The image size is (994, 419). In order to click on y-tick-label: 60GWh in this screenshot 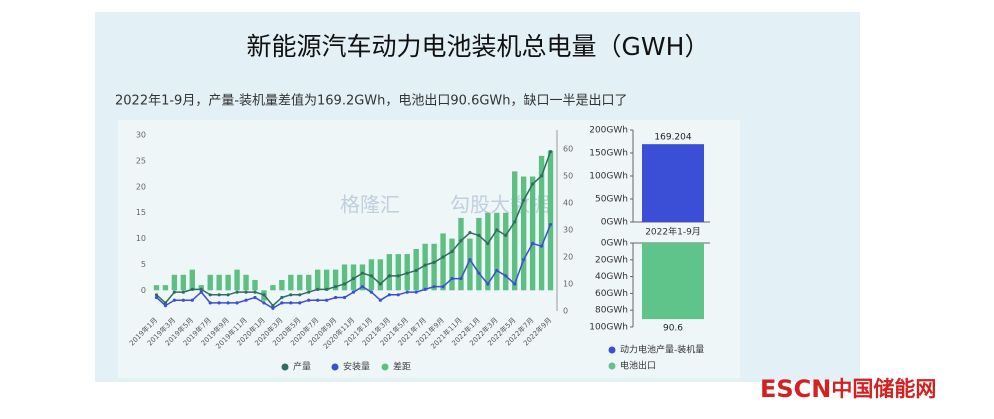, I will do `click(611, 294)`.